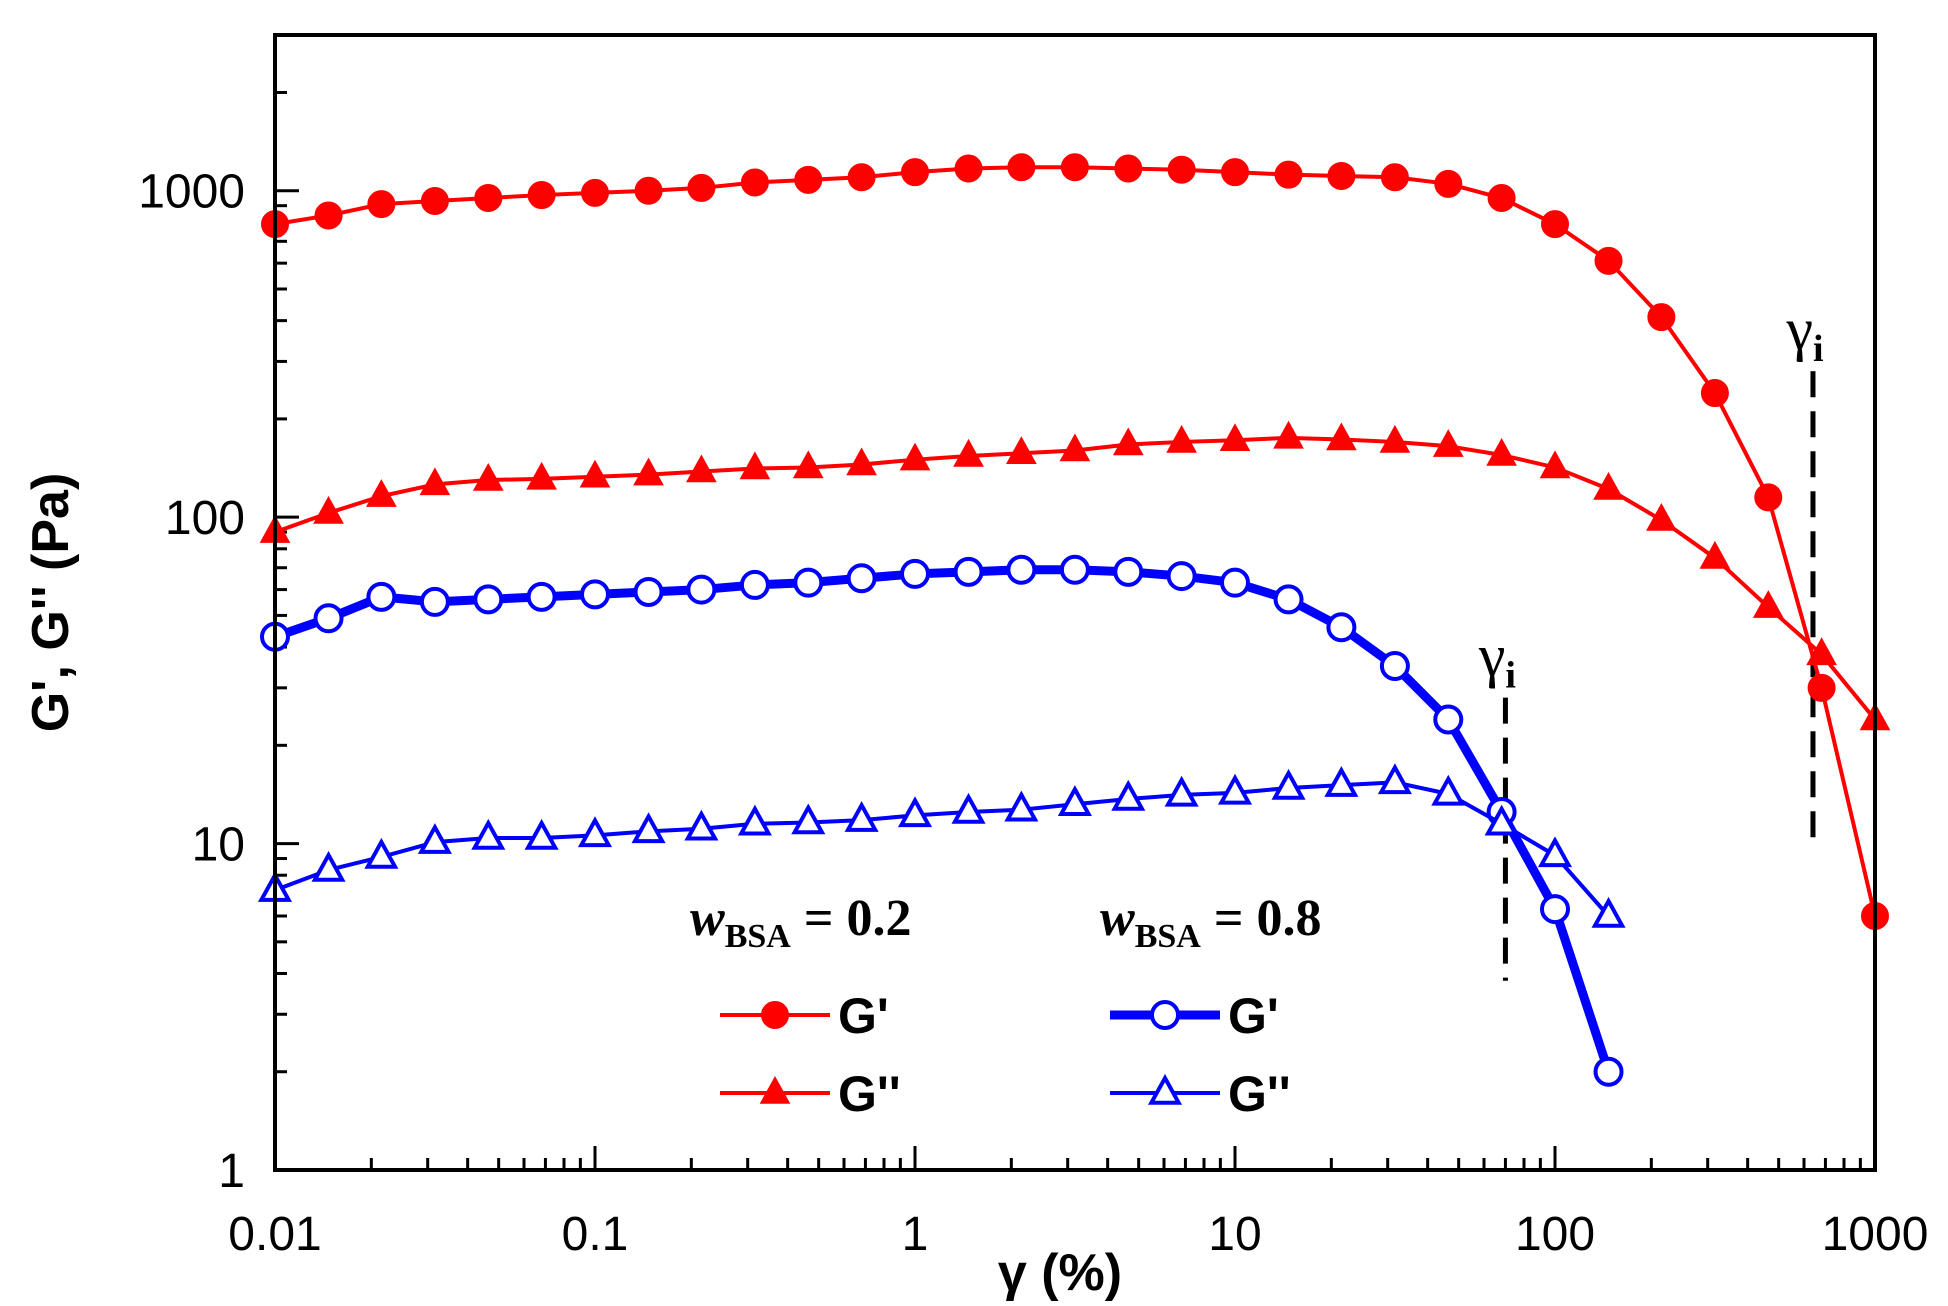 Image resolution: width=1948 pixels, height=1306 pixels. What do you see at coordinates (231, 1171) in the screenshot?
I see `y-tick-label: 1` at bounding box center [231, 1171].